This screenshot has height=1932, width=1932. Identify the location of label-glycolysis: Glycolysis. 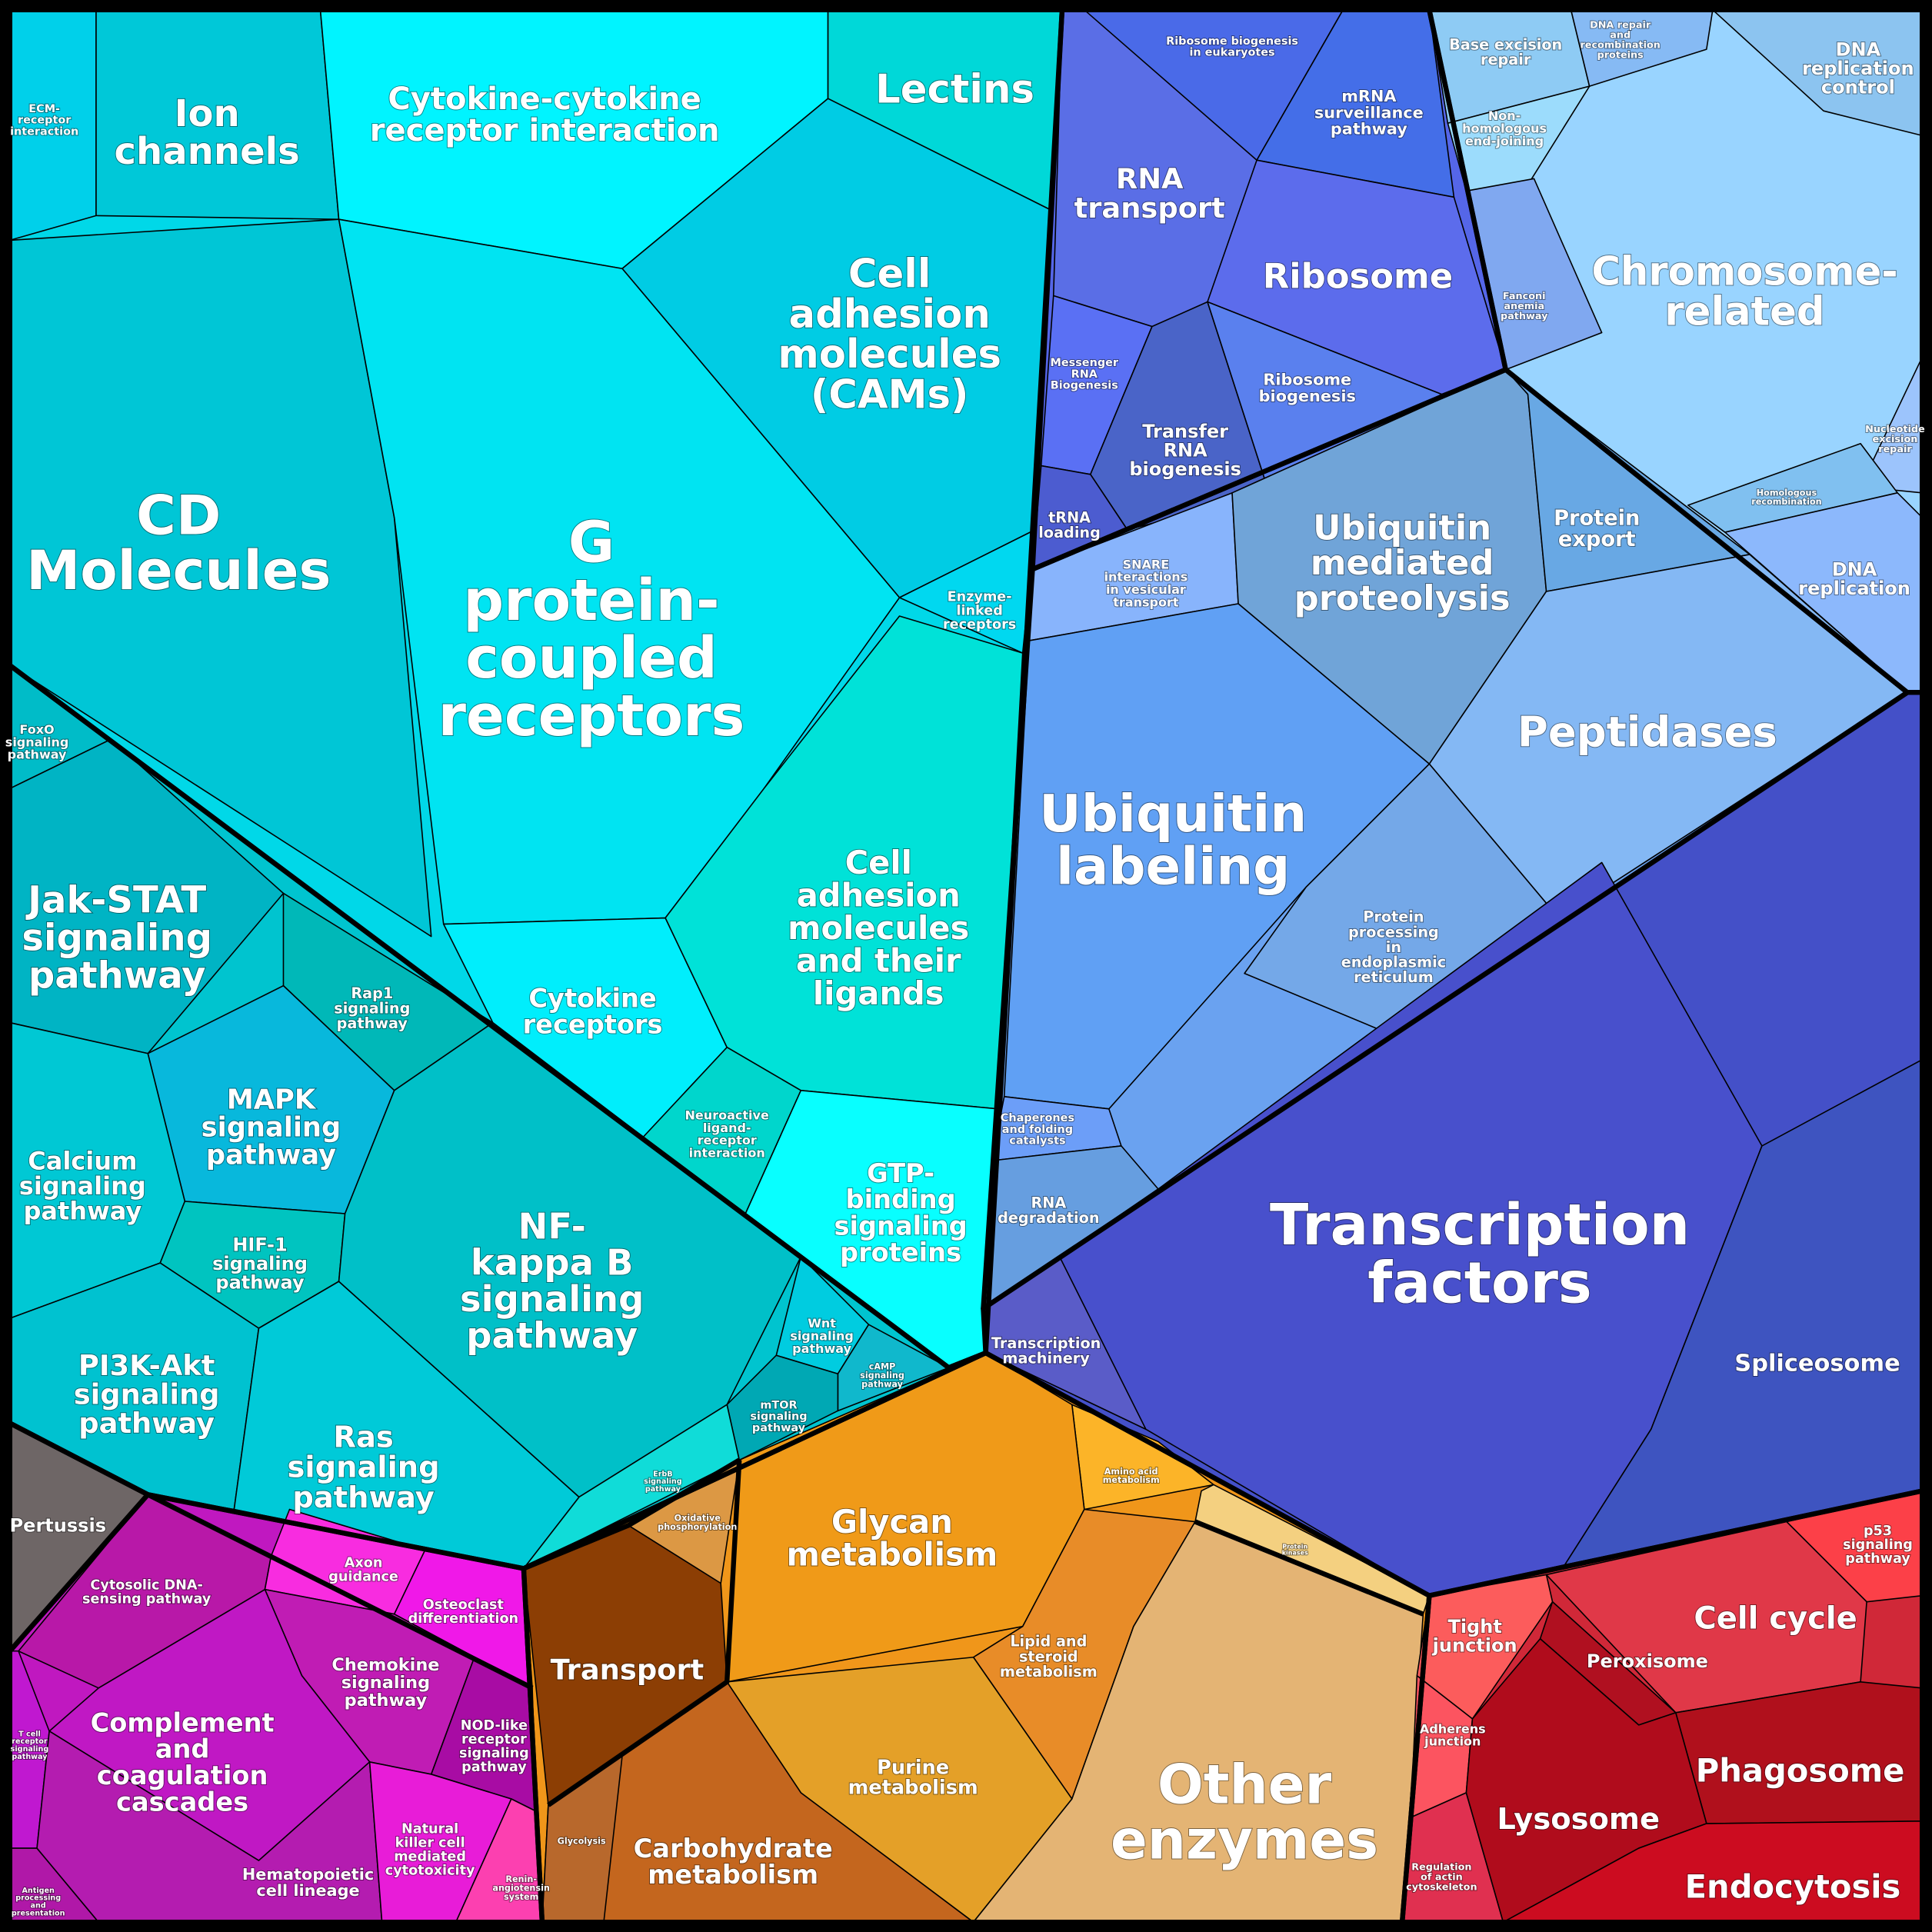
(582, 1841).